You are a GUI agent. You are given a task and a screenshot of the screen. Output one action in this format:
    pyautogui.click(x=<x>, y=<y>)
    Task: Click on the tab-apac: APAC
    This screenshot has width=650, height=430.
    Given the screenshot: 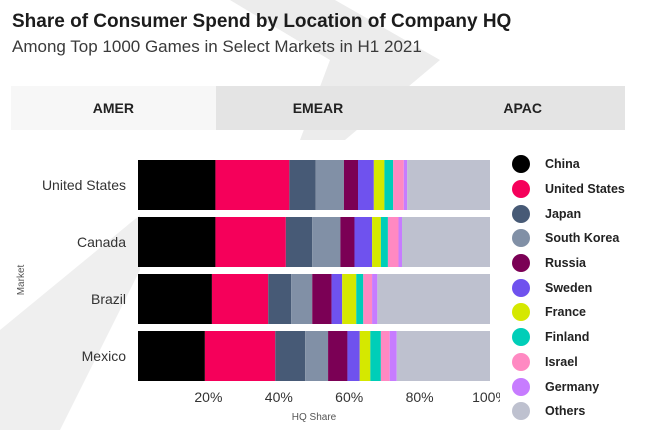 What is the action you would take?
    pyautogui.click(x=522, y=108)
    